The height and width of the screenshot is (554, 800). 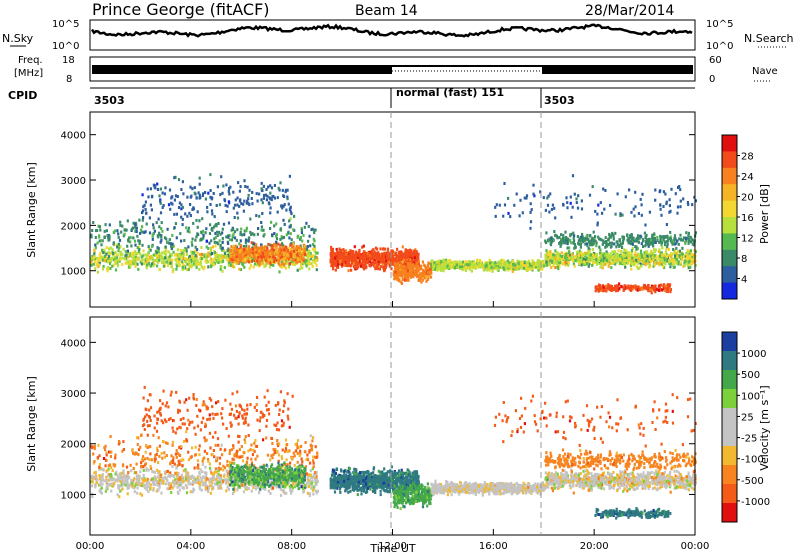 What do you see at coordinates (712, 79) in the screenshot?
I see `nave-tick-bottom: 0` at bounding box center [712, 79].